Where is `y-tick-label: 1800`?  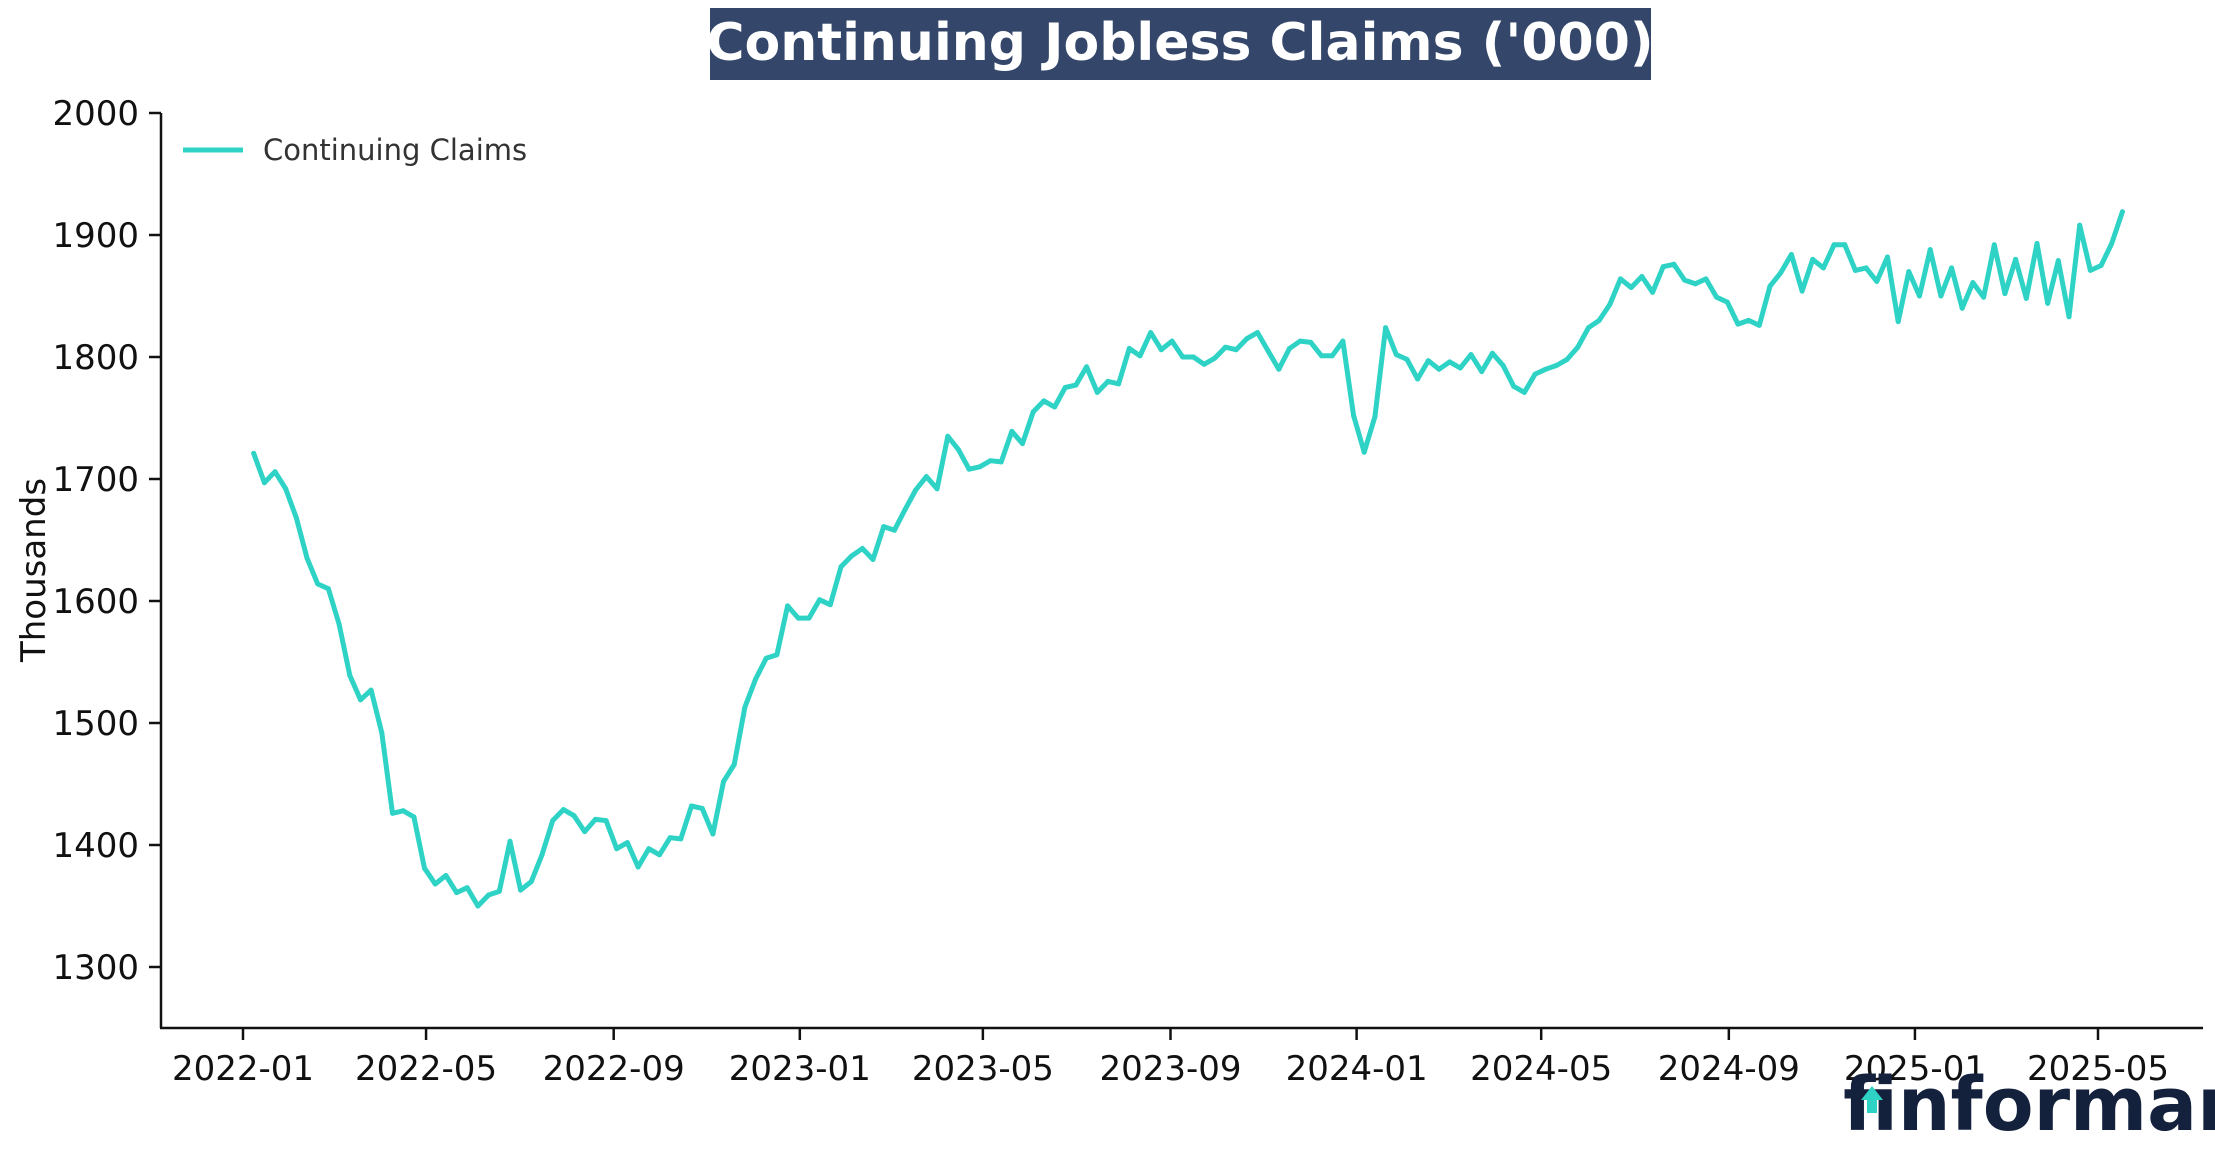 y-tick-label: 1800 is located at coordinates (95, 358).